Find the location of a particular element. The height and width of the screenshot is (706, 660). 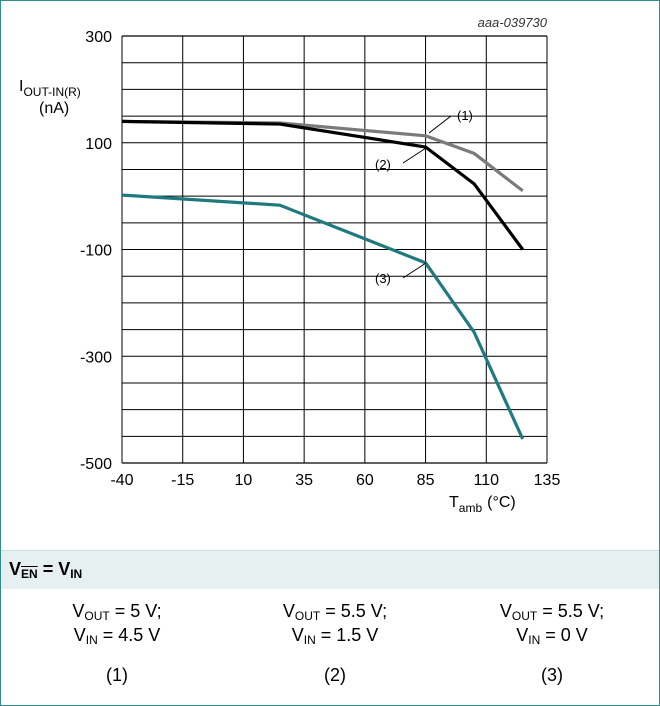

figure-id: aaa-039730 is located at coordinates (513, 22).